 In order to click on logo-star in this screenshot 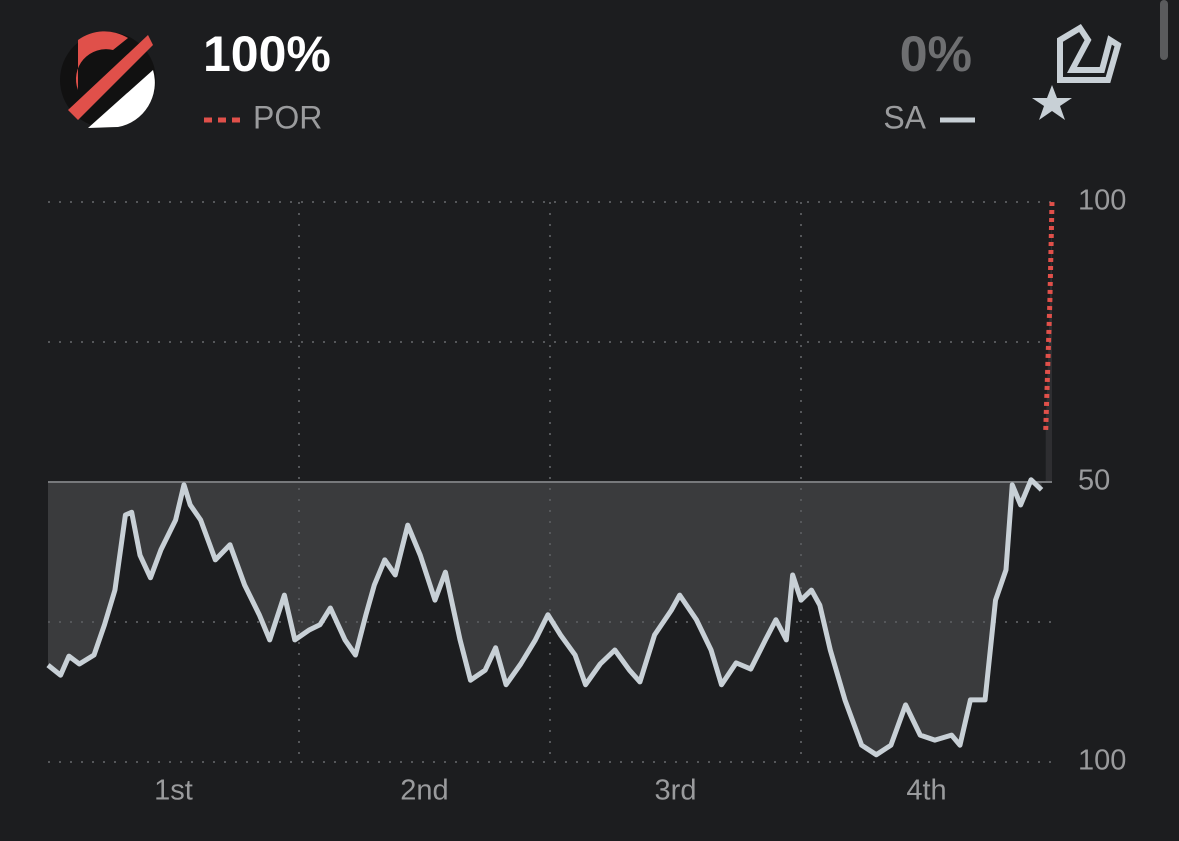, I will do `click(1052, 102)`.